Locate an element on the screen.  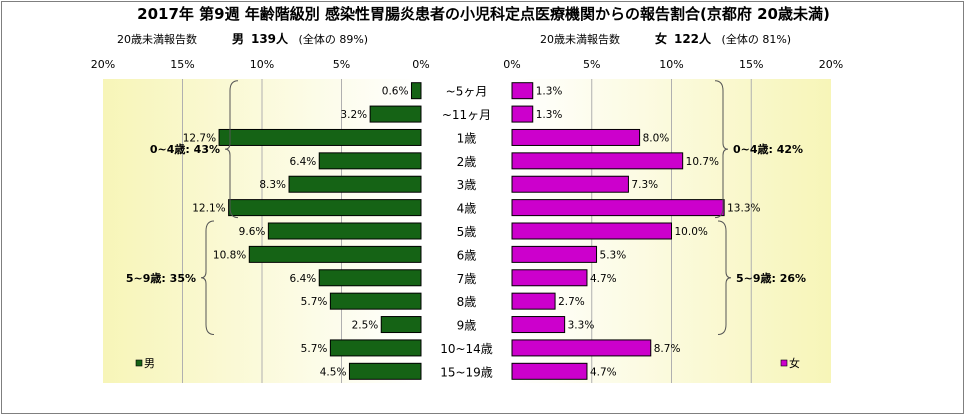
category-label: 7歳 is located at coordinates (467, 279).